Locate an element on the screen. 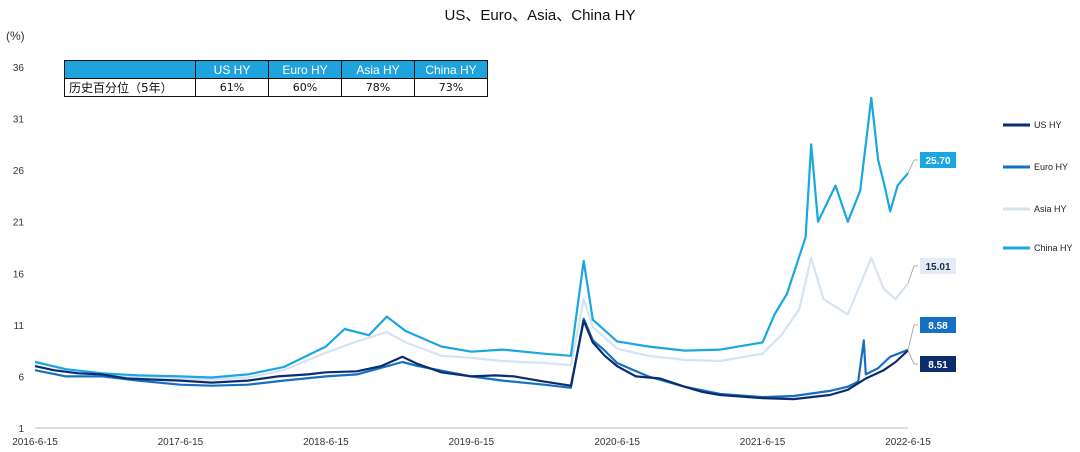 Image resolution: width=1080 pixels, height=452 pixels. x-tick-label: 2022-6-15 is located at coordinates (908, 442).